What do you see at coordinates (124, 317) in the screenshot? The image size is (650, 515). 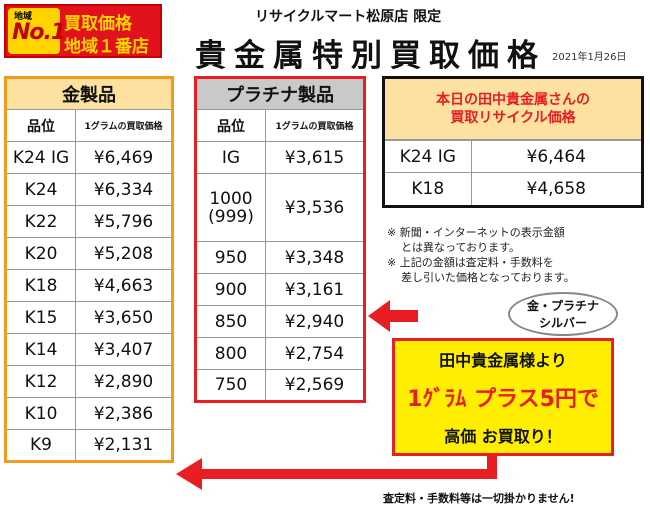 I see `gold-price: ¥3,650` at bounding box center [124, 317].